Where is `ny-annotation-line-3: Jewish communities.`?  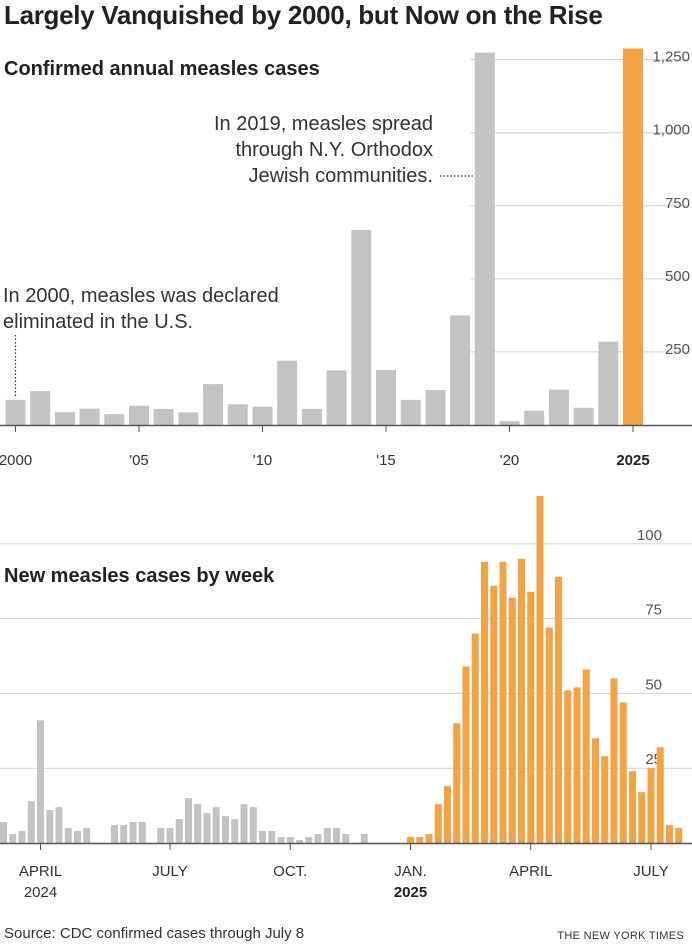 ny-annotation-line-3: Jewish communities. is located at coordinates (340, 176).